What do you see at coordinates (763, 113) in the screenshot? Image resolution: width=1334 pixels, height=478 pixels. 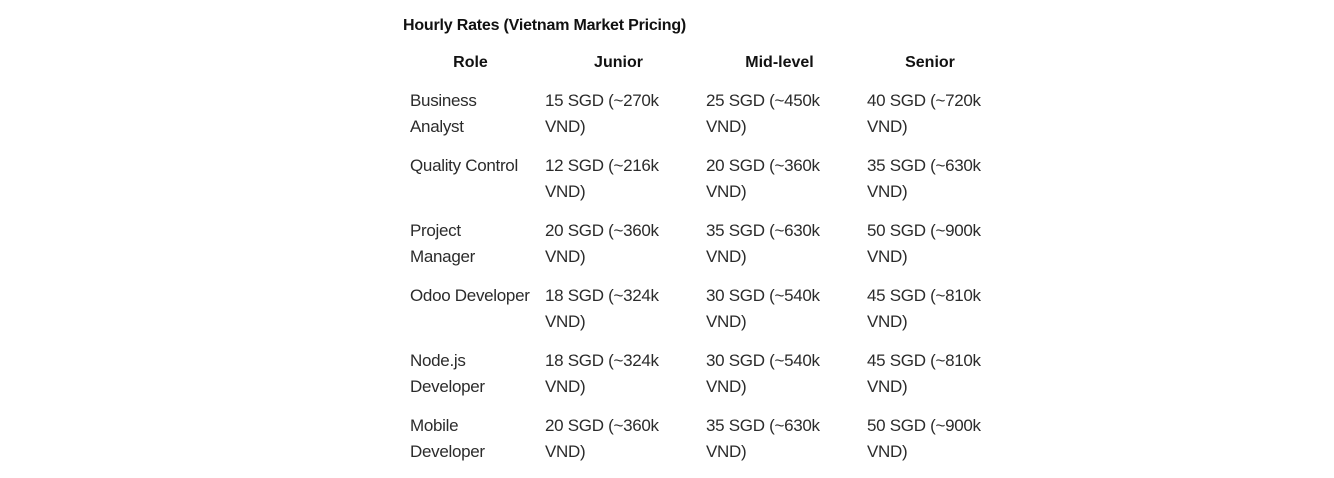 I see `mid-level-rate: 25 SGD (~450k VND)` at bounding box center [763, 113].